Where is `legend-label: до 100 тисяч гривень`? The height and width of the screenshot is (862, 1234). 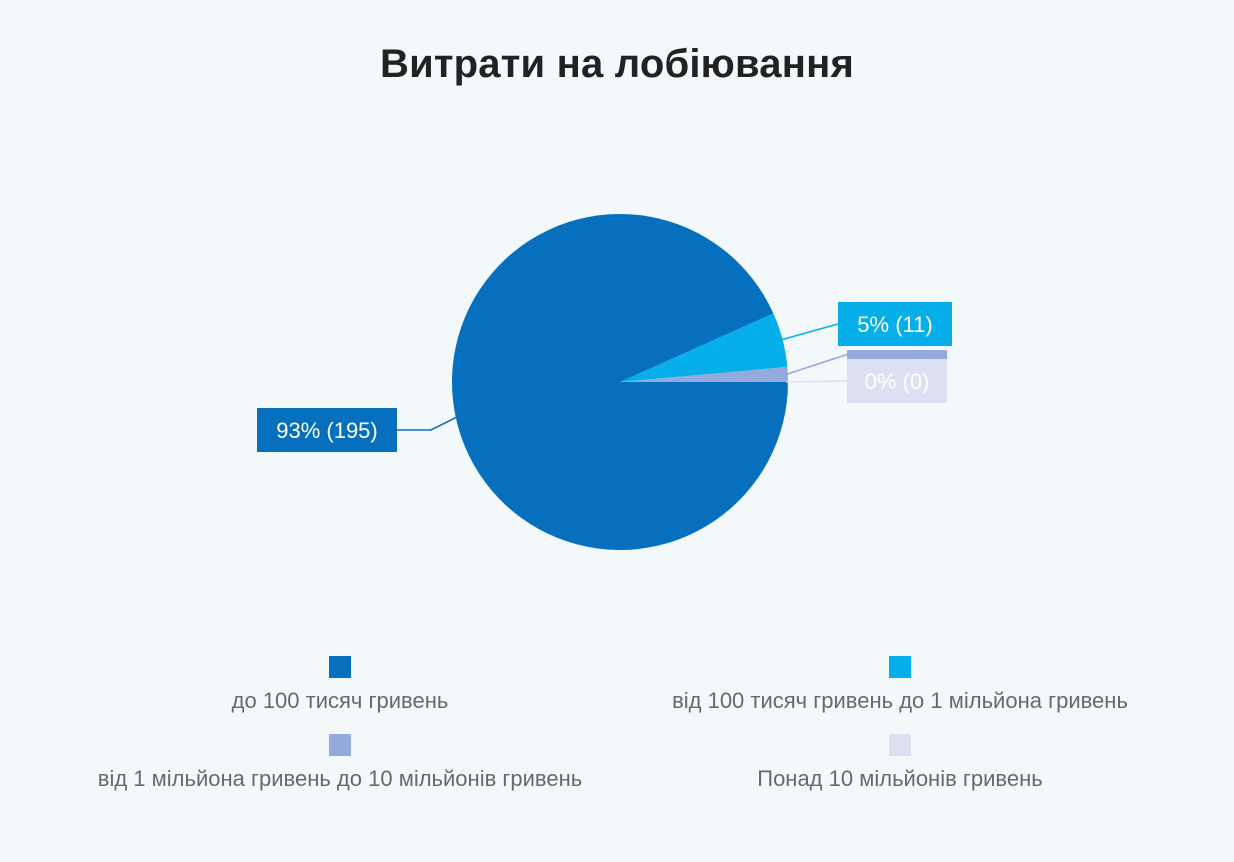 legend-label: до 100 тисяч гривень is located at coordinates (340, 700).